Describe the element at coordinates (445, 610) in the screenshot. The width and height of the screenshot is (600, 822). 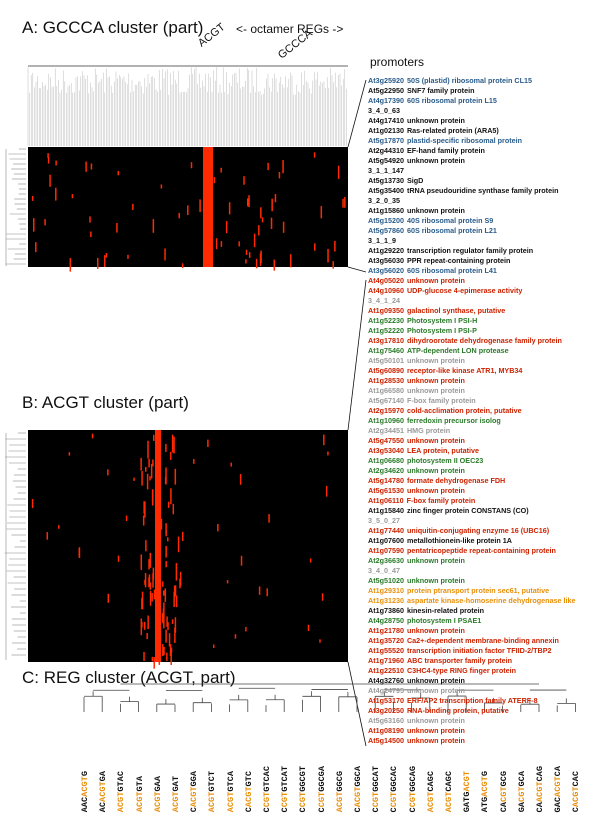
I see `gene-description: kinesin-related protein` at that location.